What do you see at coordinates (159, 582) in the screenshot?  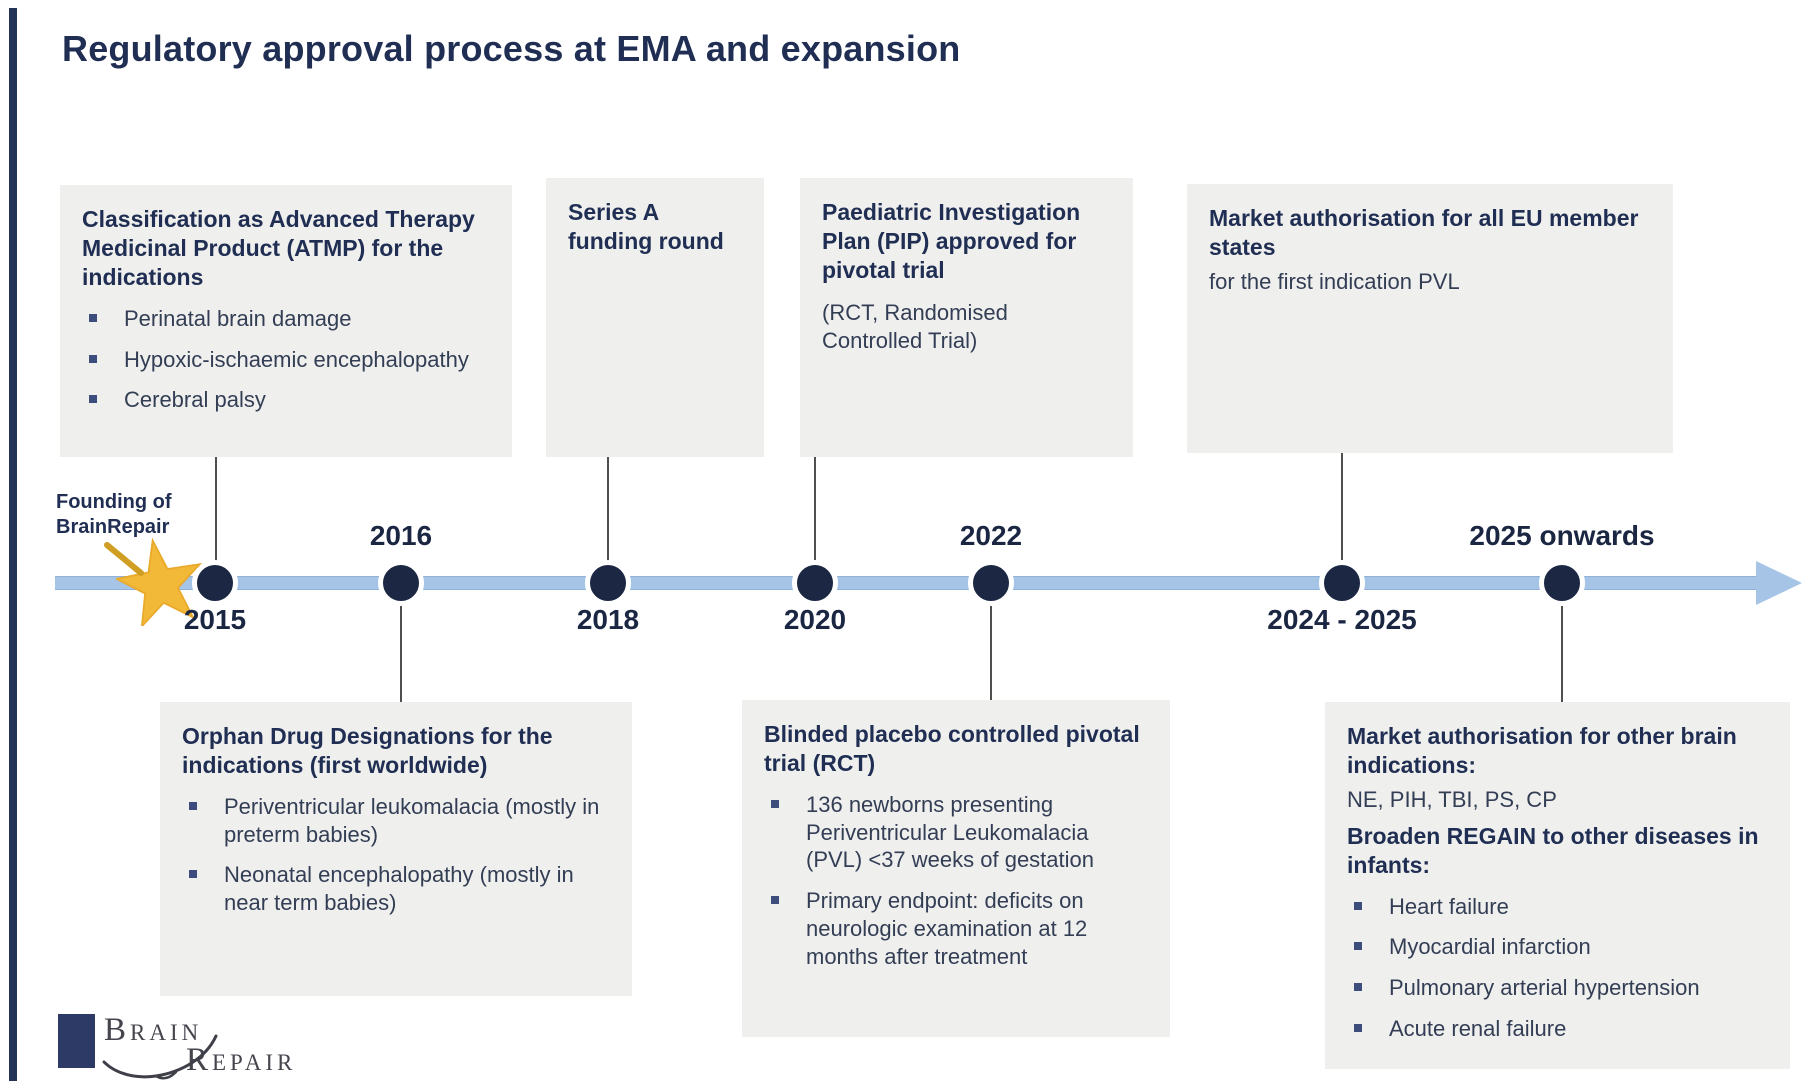 I see `star-icon` at bounding box center [159, 582].